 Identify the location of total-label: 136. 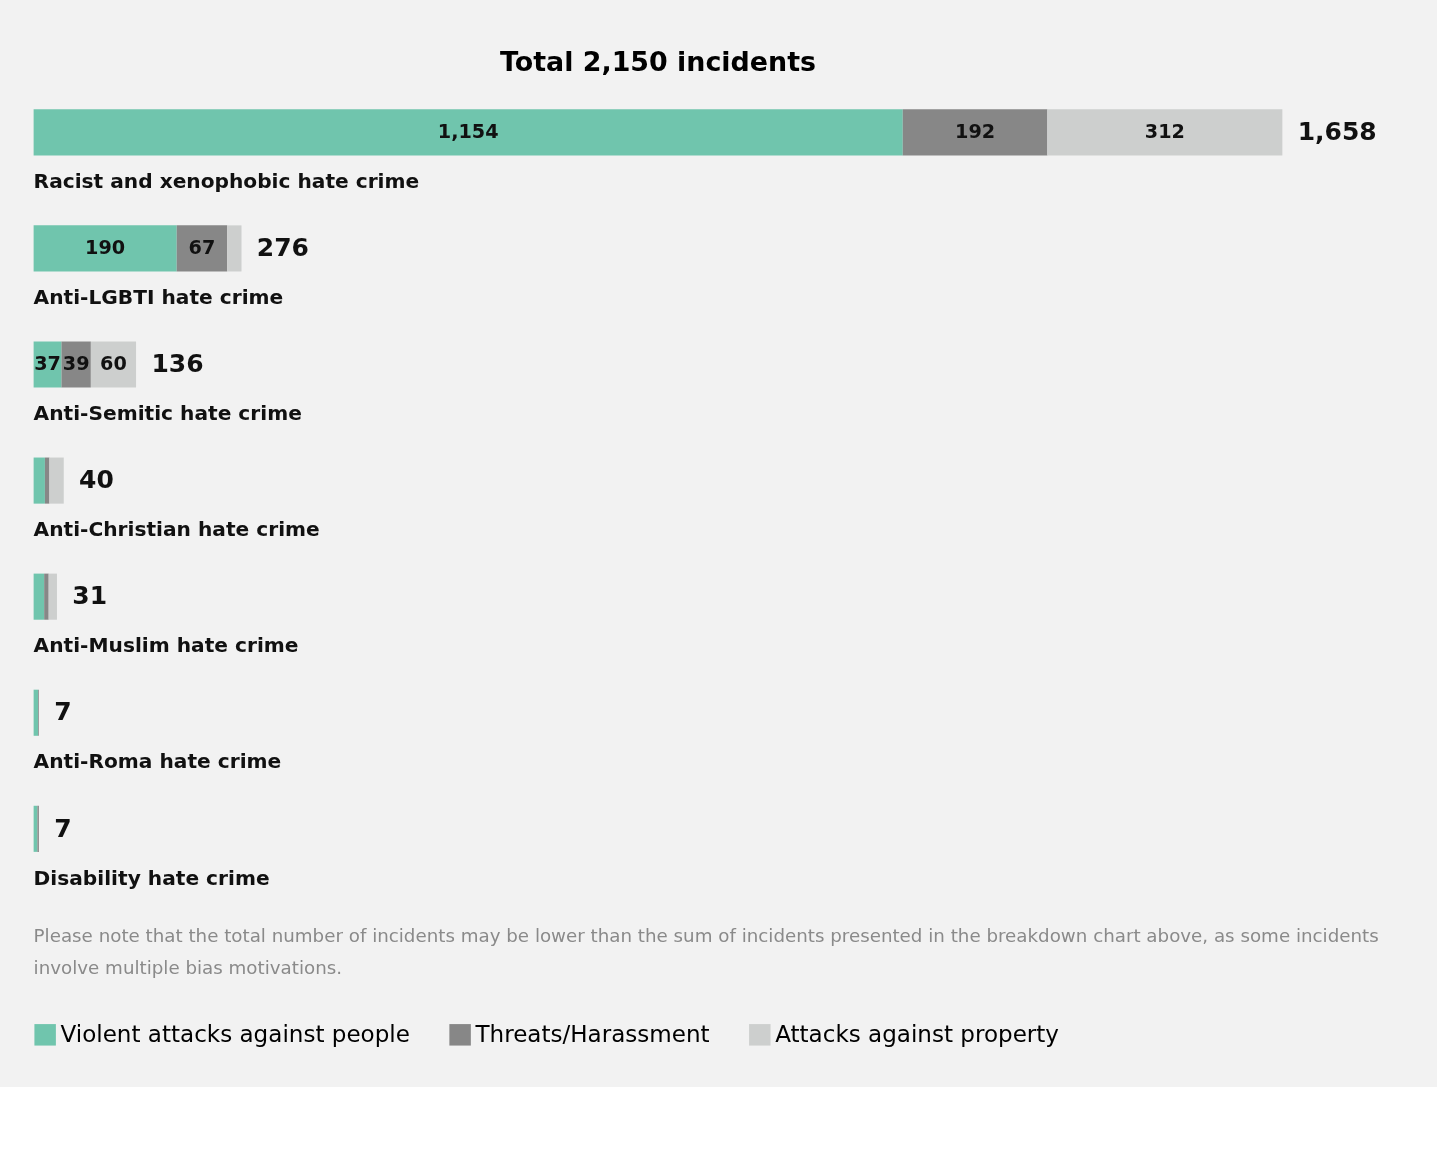
(177, 364).